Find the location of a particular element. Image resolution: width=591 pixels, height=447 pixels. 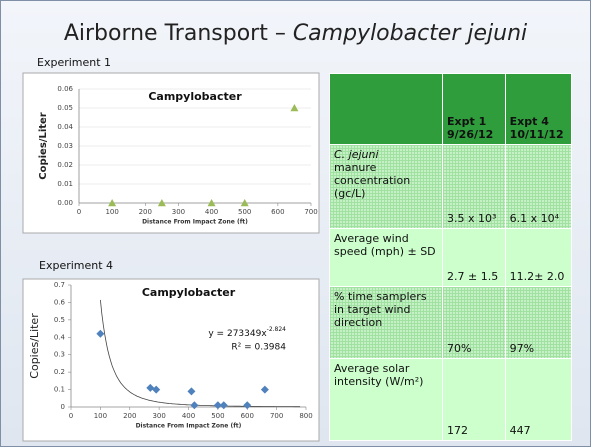

y-tick-label: 0.3 is located at coordinates (59, 355).